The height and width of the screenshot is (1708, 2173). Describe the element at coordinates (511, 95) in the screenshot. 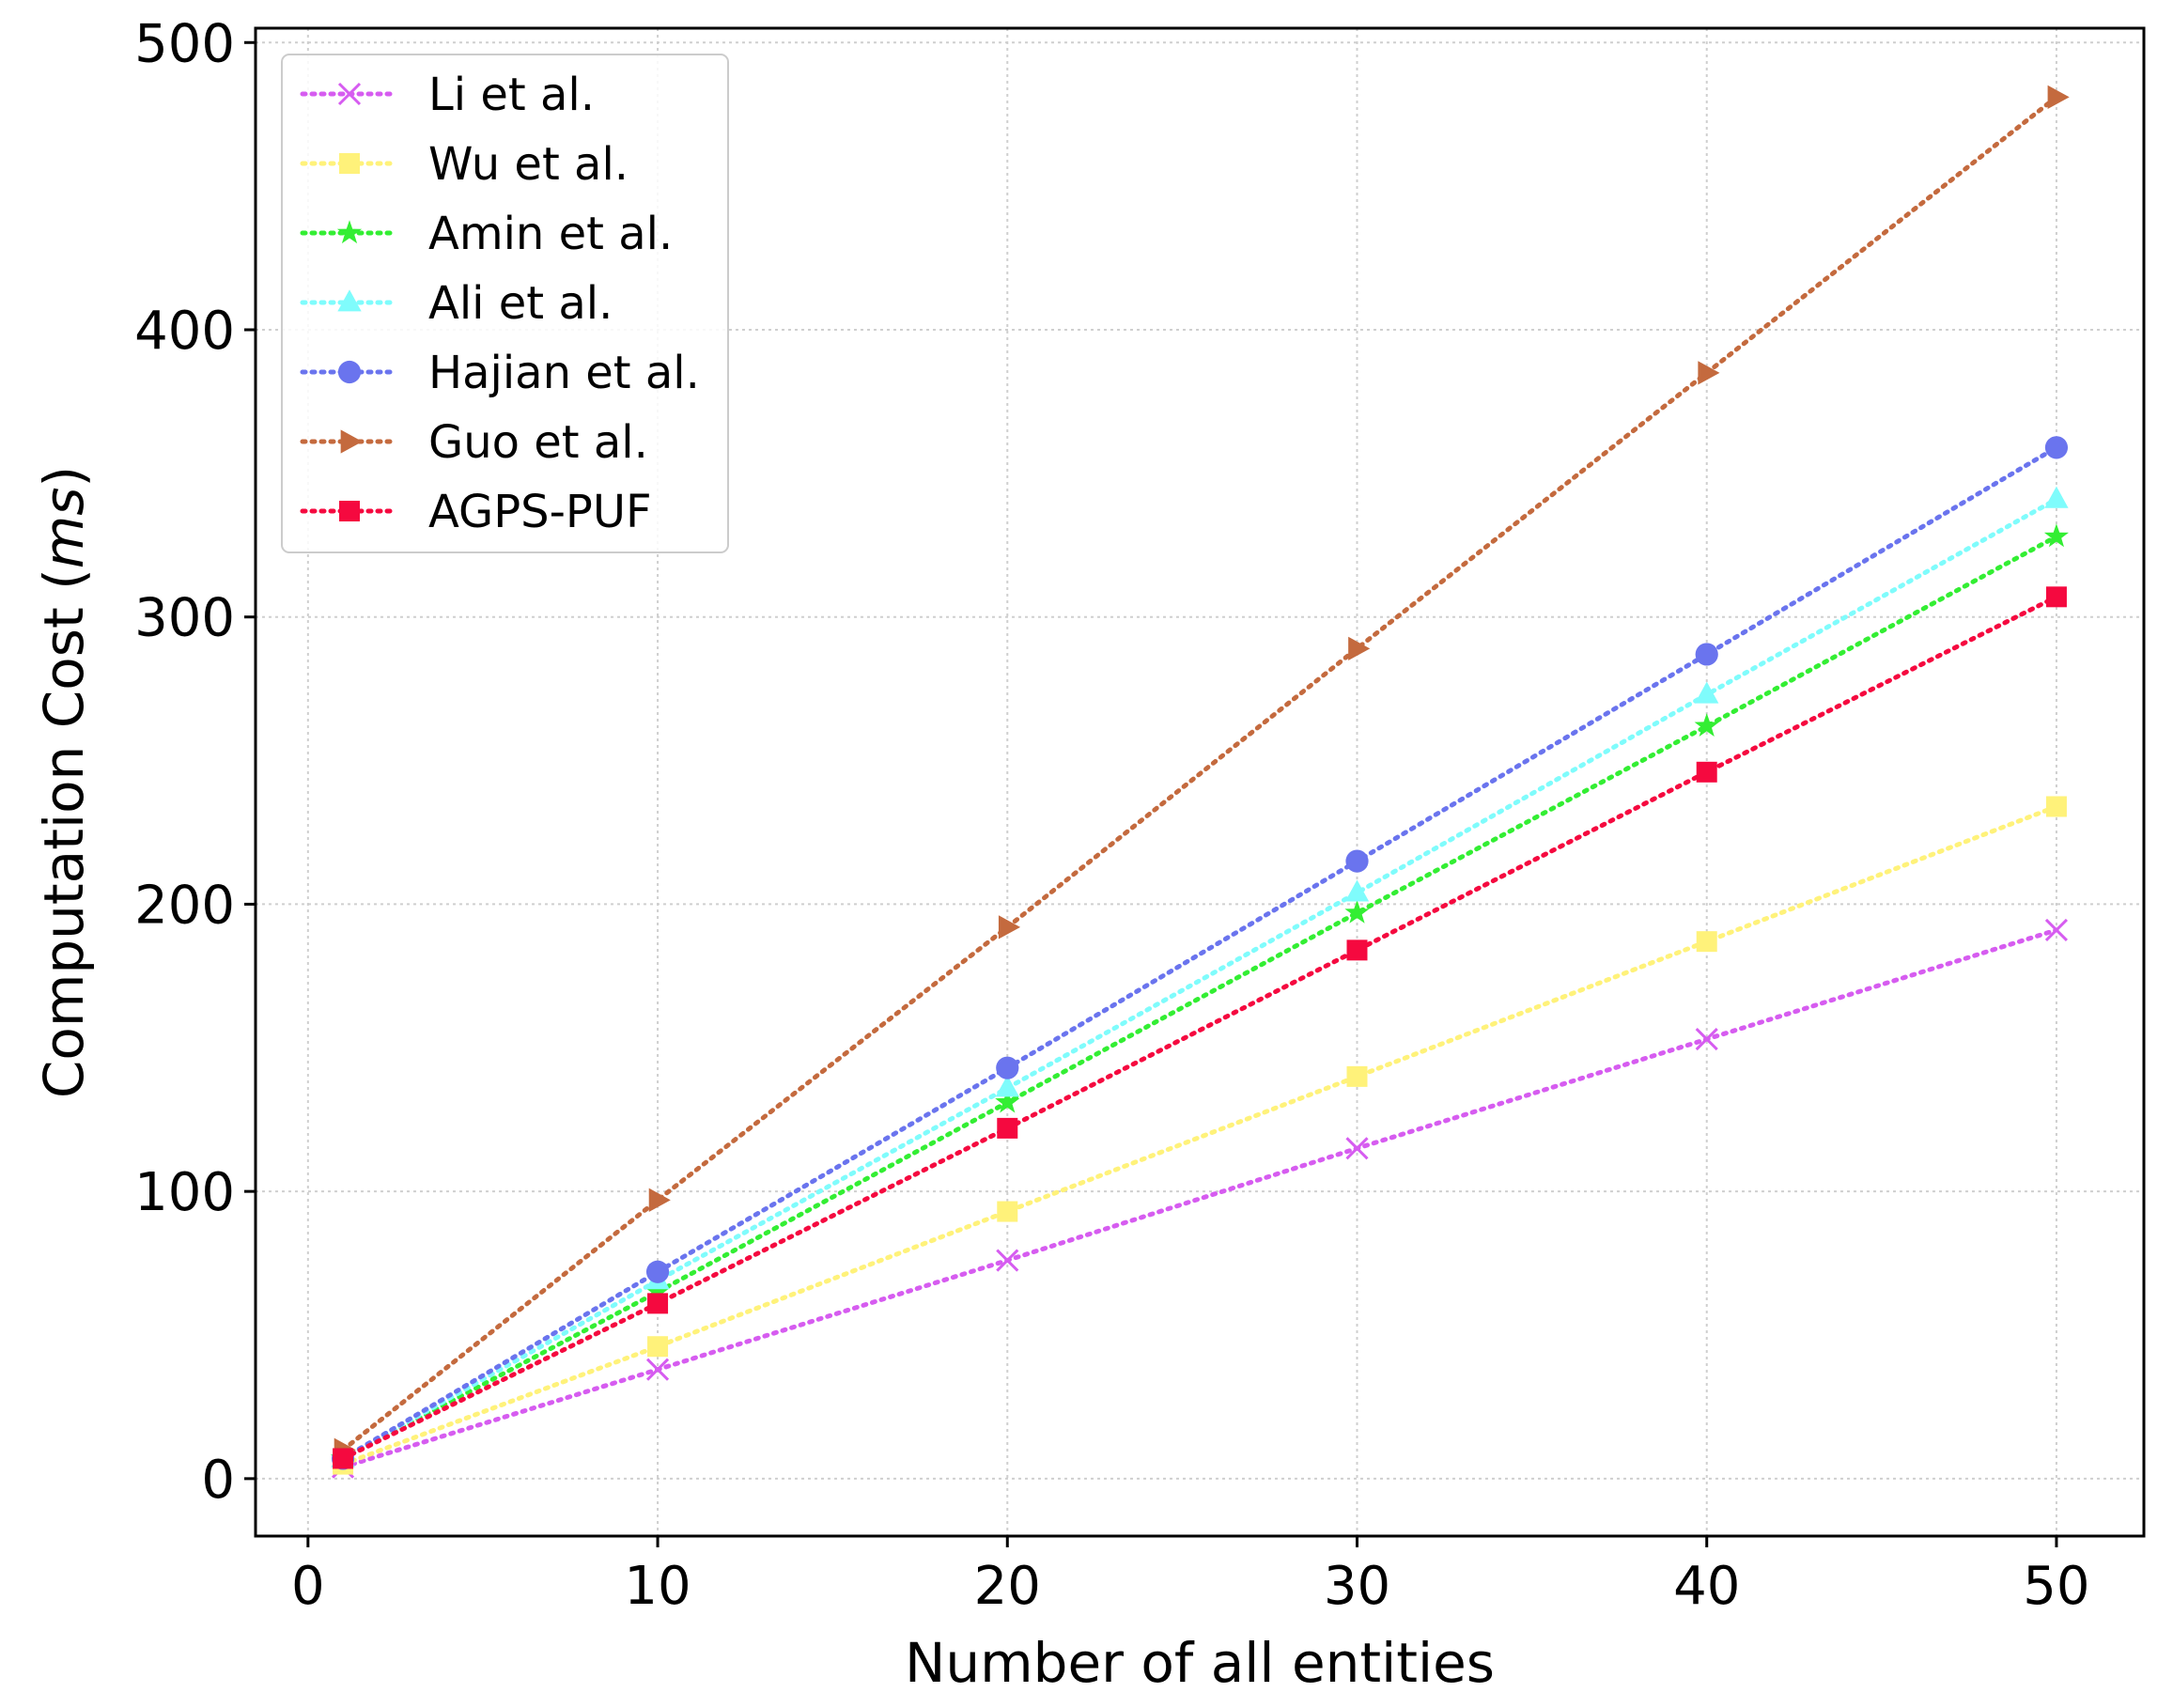

I see `legend-label: Li et al.` at that location.